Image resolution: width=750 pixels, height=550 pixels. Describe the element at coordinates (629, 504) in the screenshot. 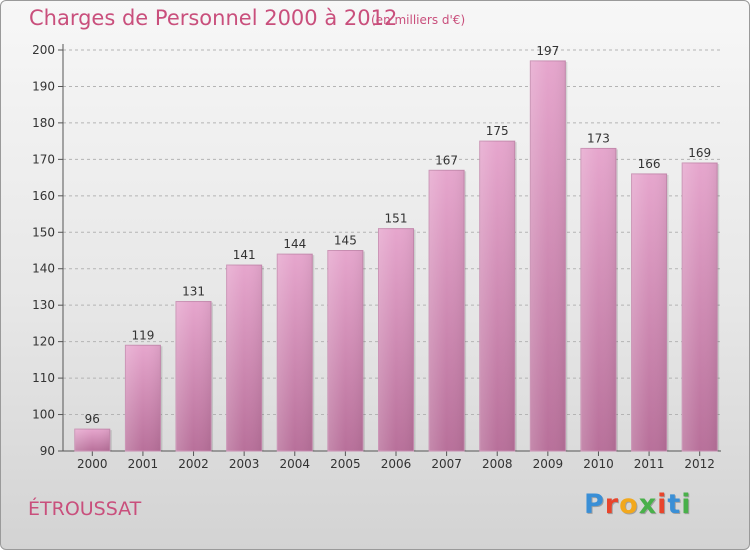

I see `logo-letter: o` at that location.